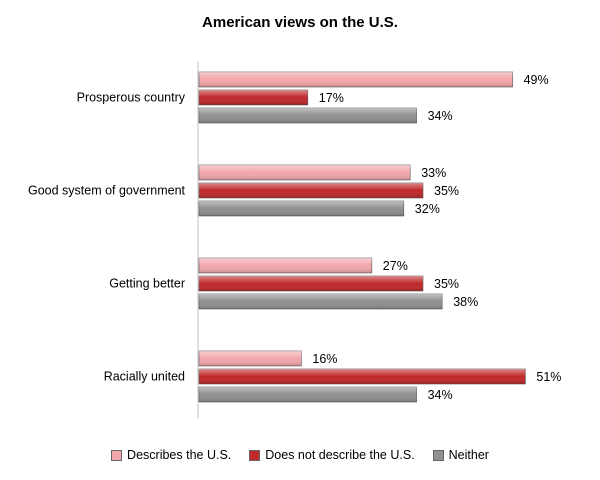 Image resolution: width=600 pixels, height=480 pixels. What do you see at coordinates (548, 377) in the screenshot?
I see `data-label-racially-united-does-not-describe-the-u-s: 51%` at bounding box center [548, 377].